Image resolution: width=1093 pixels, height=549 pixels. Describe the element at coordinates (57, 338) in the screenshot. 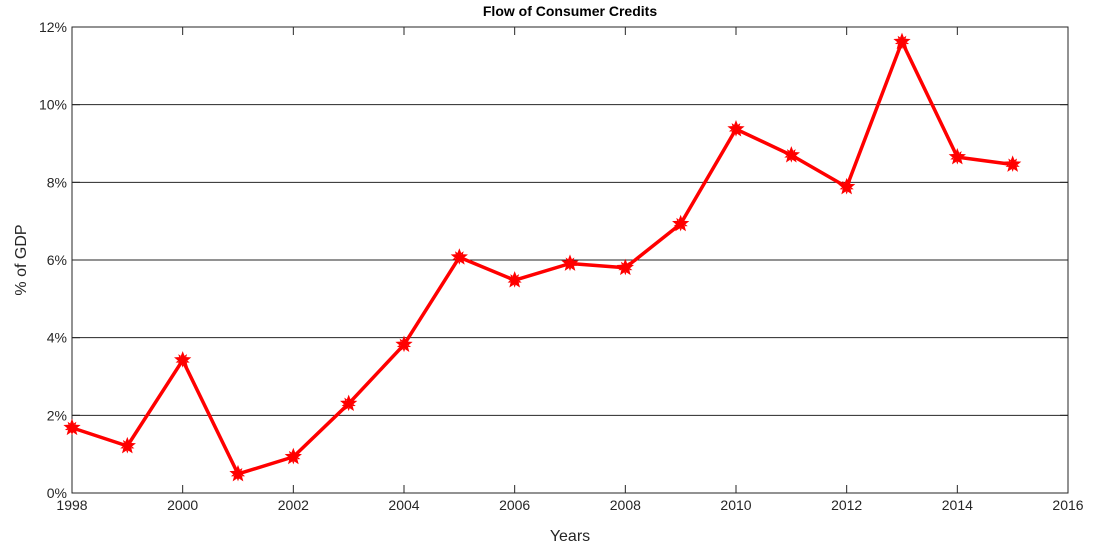

I see `y-tick-label: 4%` at that location.